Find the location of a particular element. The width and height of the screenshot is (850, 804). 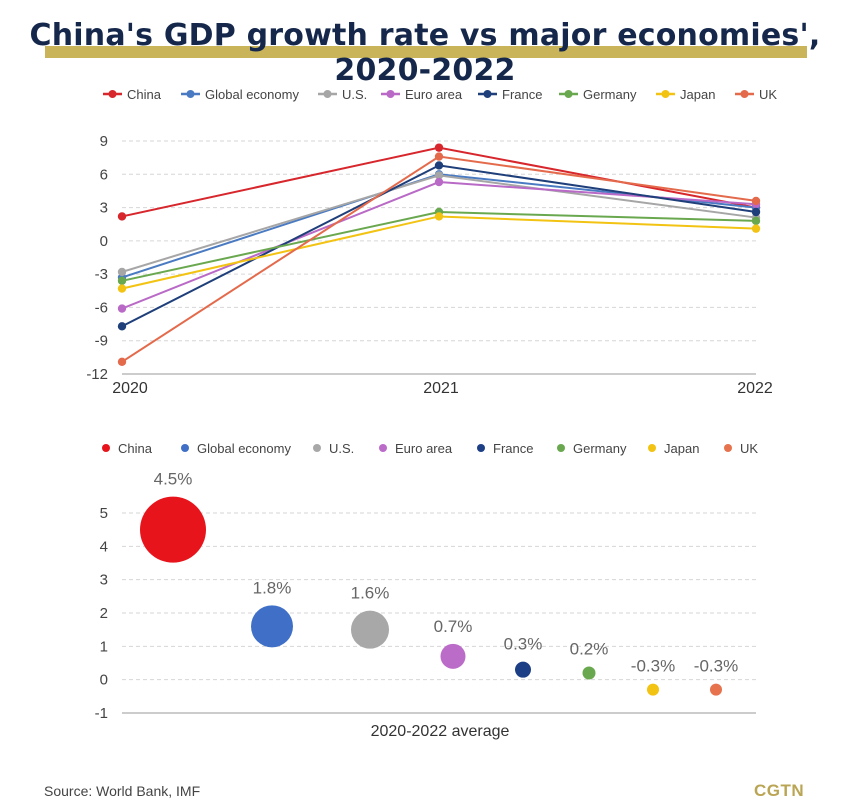

y-tick-label: 6 is located at coordinates (104, 174).